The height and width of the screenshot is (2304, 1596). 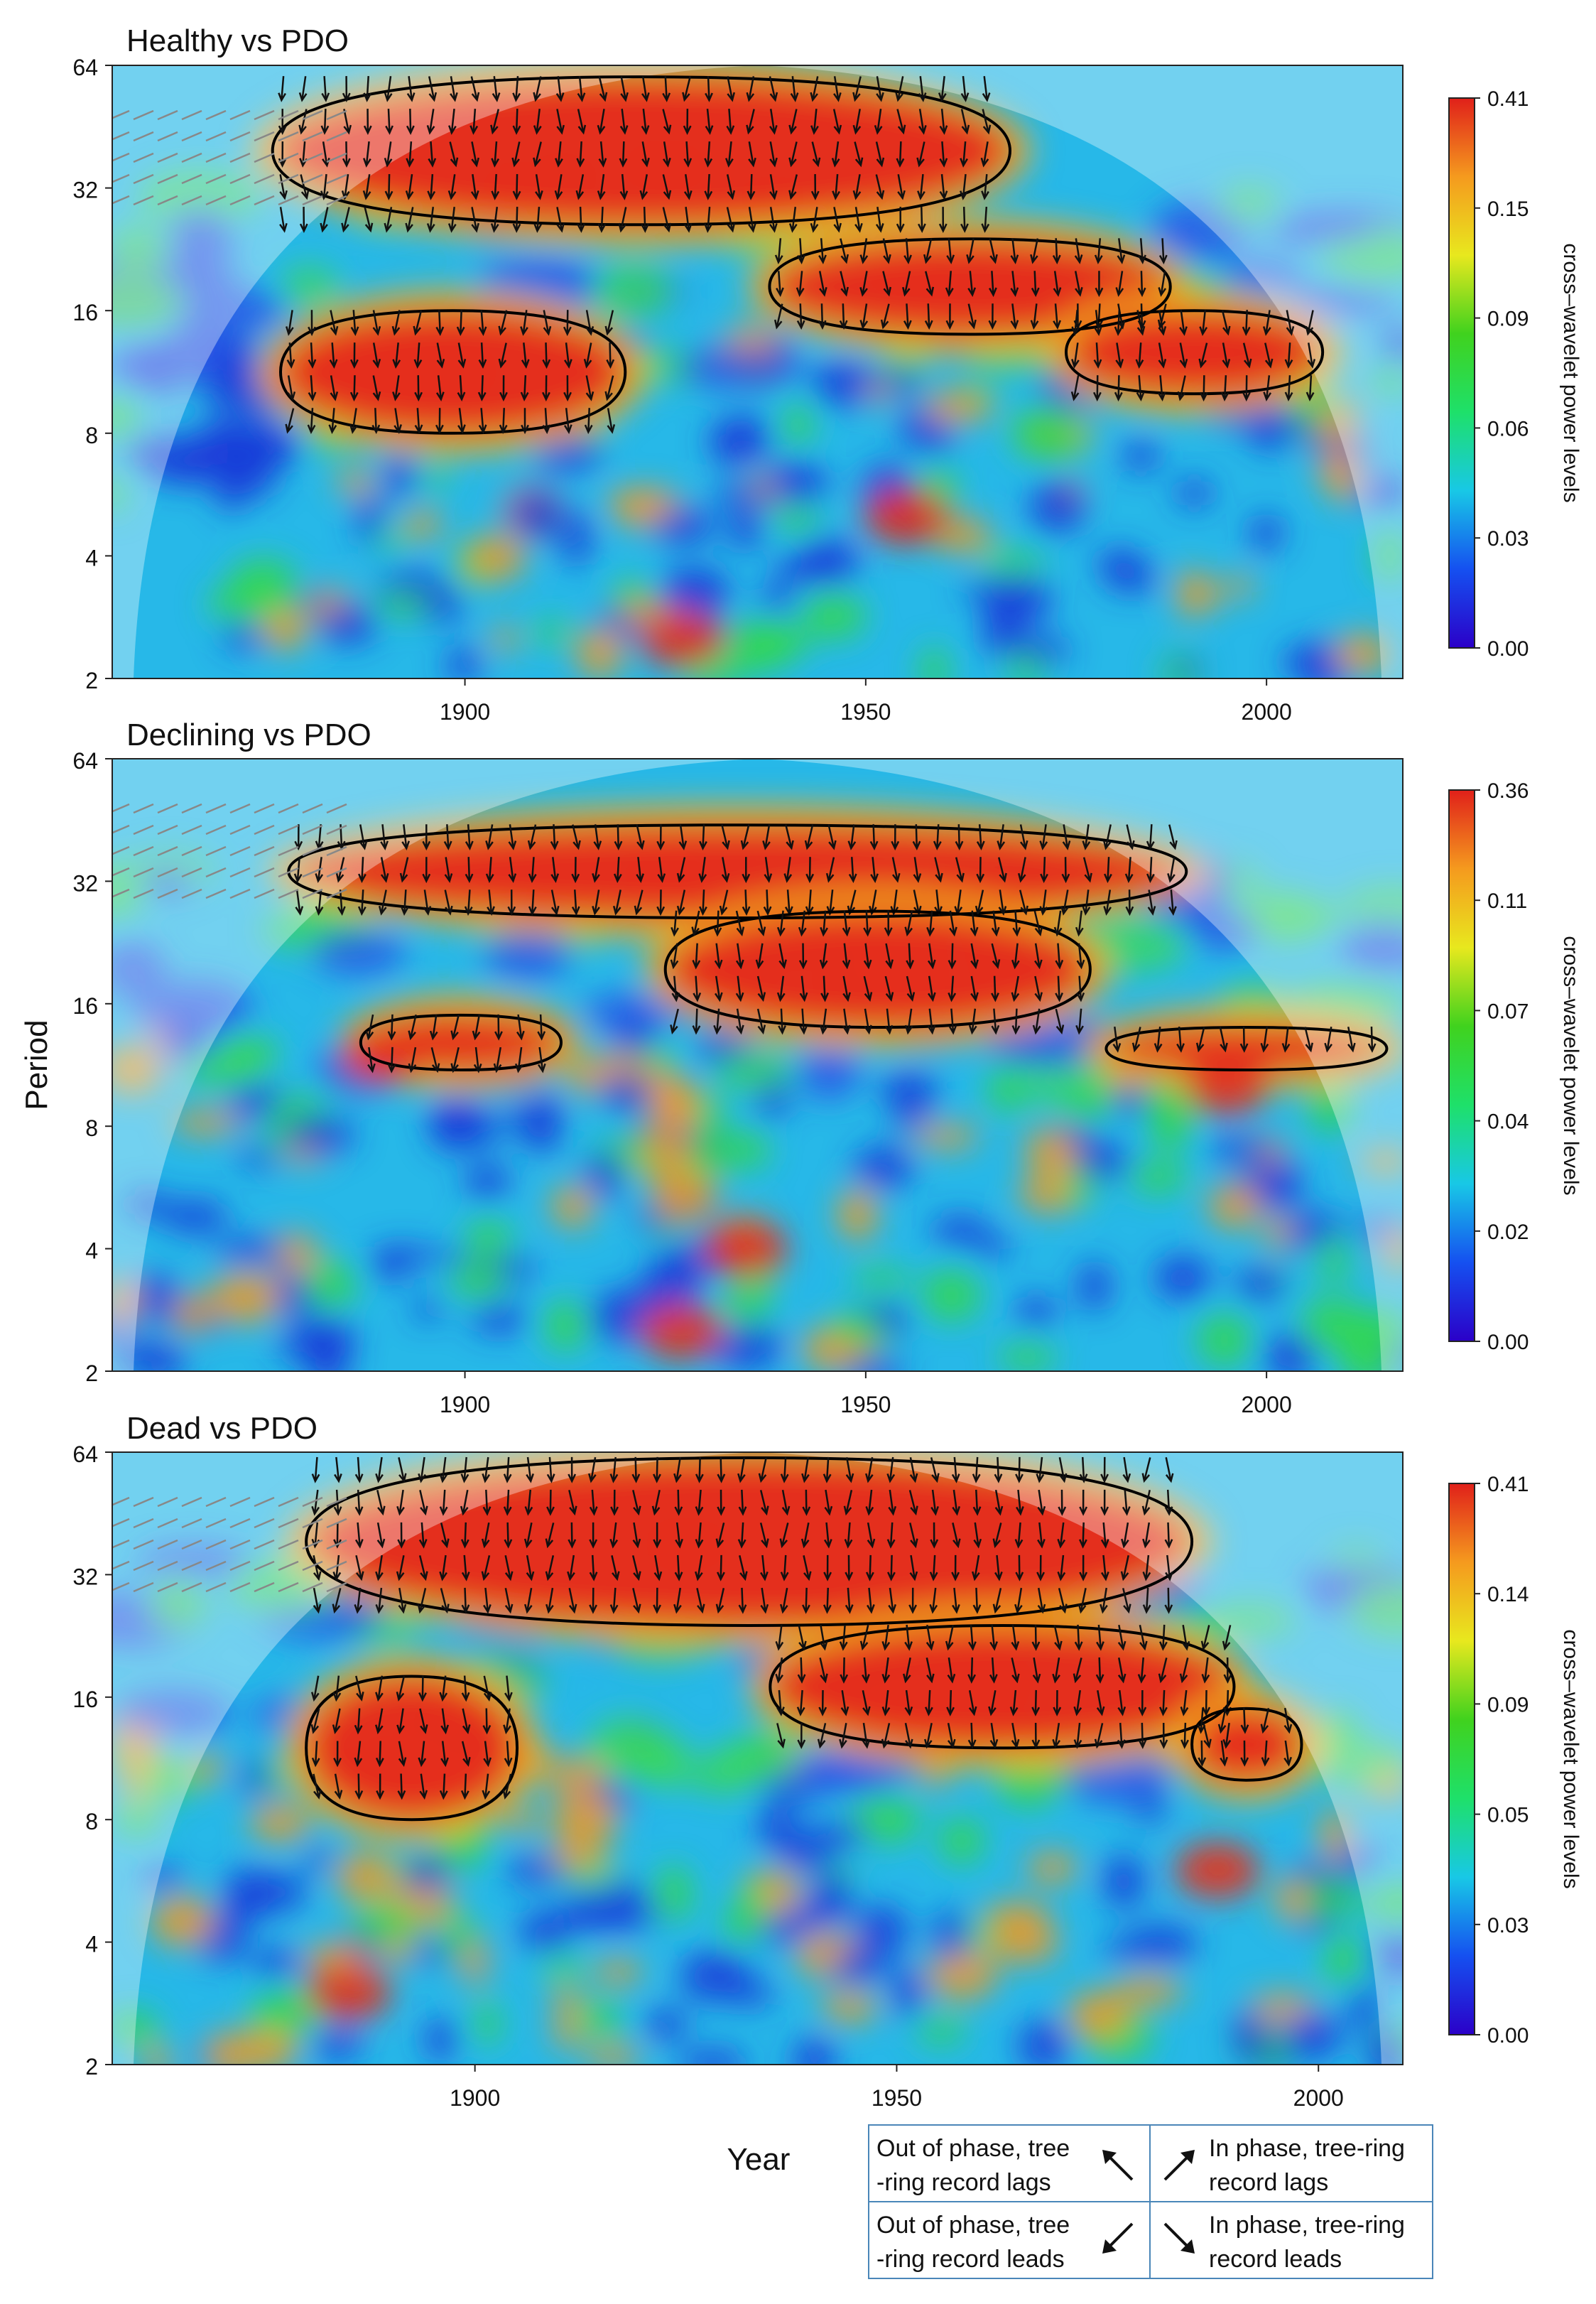 I want to click on colorbar-tick-label: 0.36, so click(x=1508, y=791).